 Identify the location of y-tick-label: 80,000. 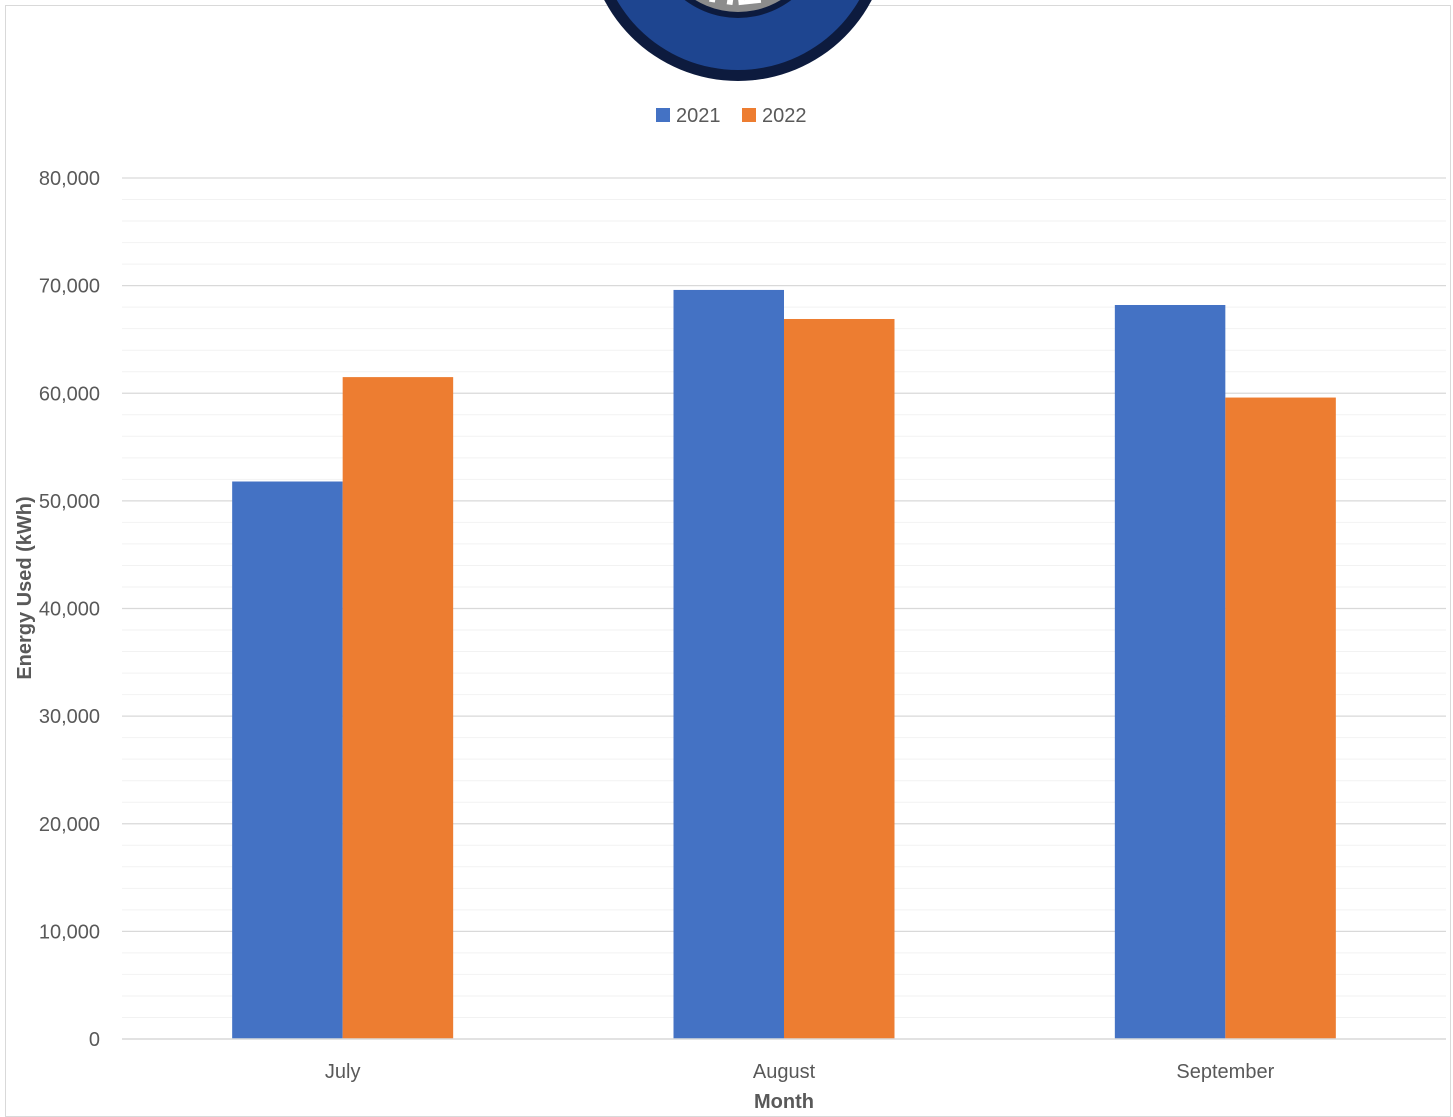
(69, 179).